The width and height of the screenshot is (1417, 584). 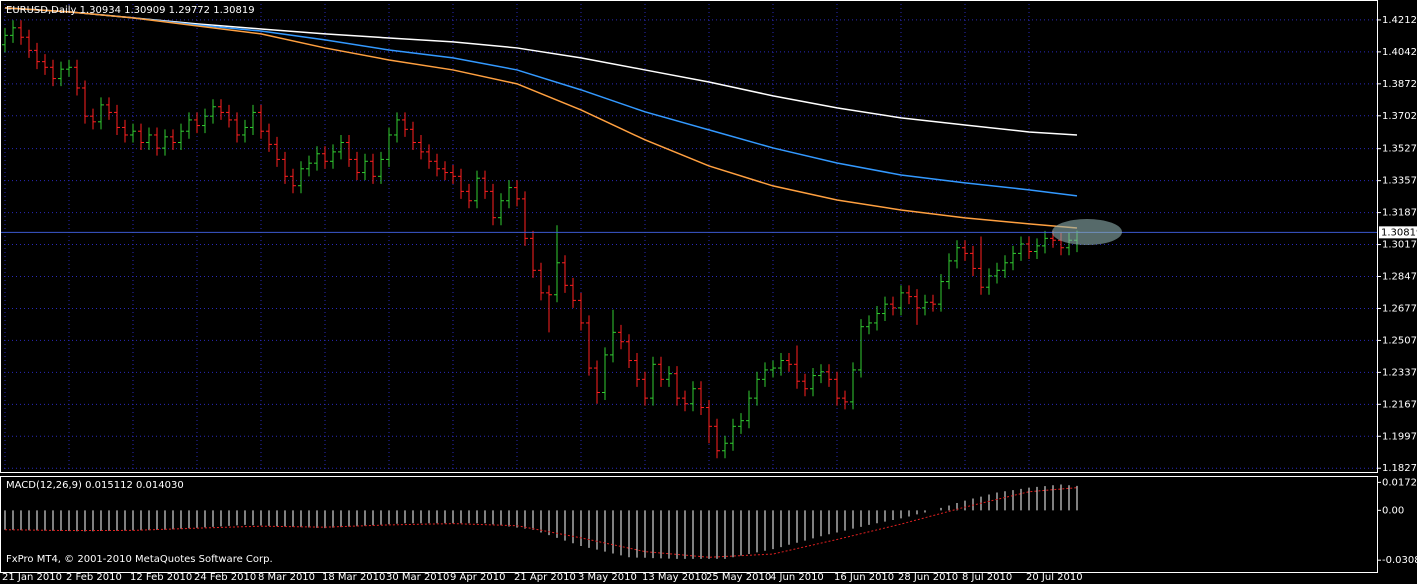 What do you see at coordinates (674, 577) in the screenshot?
I see `x-tick-label: 13 May 2010` at bounding box center [674, 577].